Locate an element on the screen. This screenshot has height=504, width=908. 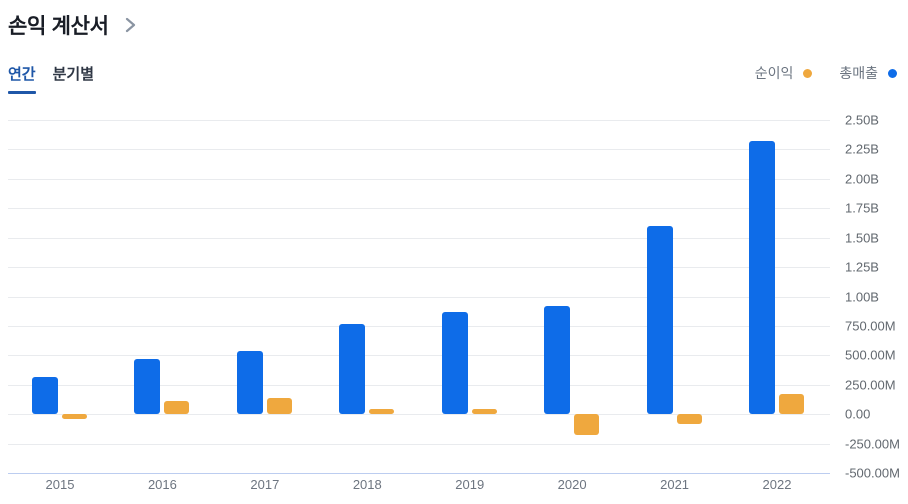
y-axis-tick-label: 250.00M is located at coordinates (870, 385).